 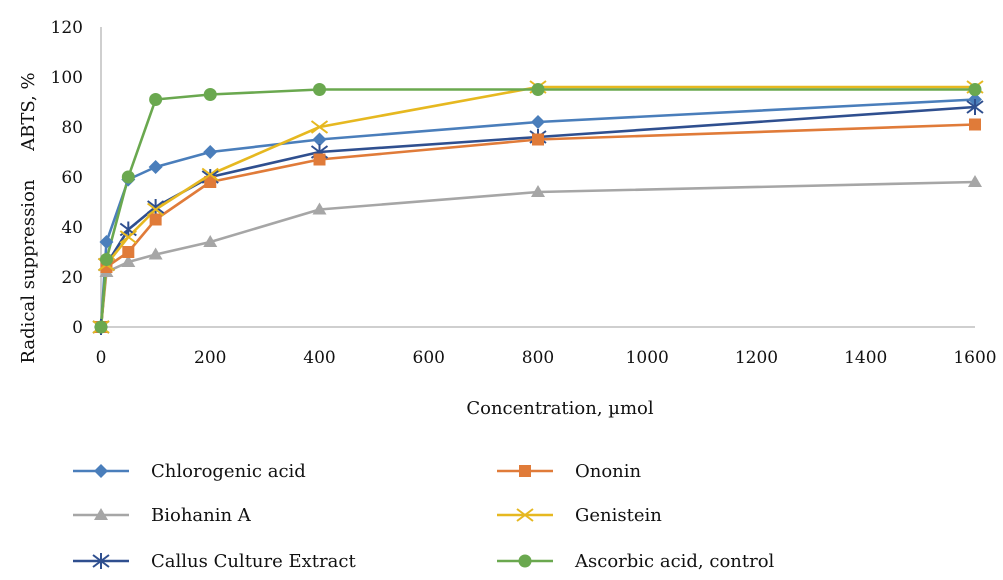 What do you see at coordinates (72, 178) in the screenshot?
I see `y-tick-label: 60` at bounding box center [72, 178].